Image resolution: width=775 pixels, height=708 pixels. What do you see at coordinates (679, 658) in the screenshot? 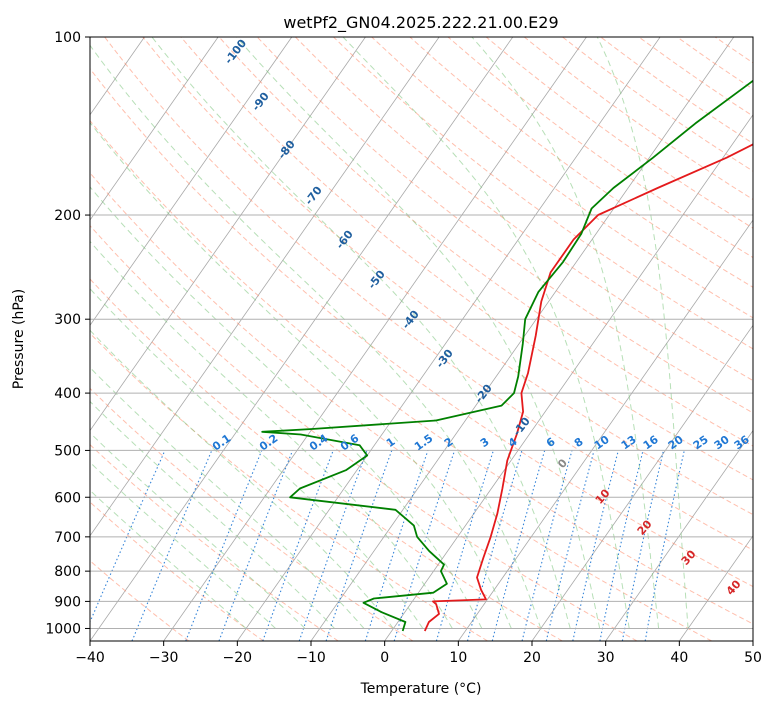
I see `x-tick-label: 40` at bounding box center [679, 658].